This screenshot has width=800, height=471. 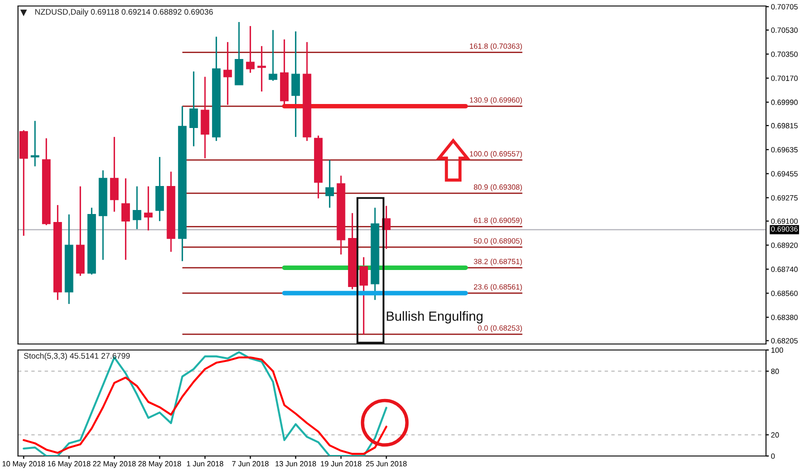 I want to click on chart-title: Stoch(5,3,3) 45.5141 27.6799, so click(x=77, y=356).